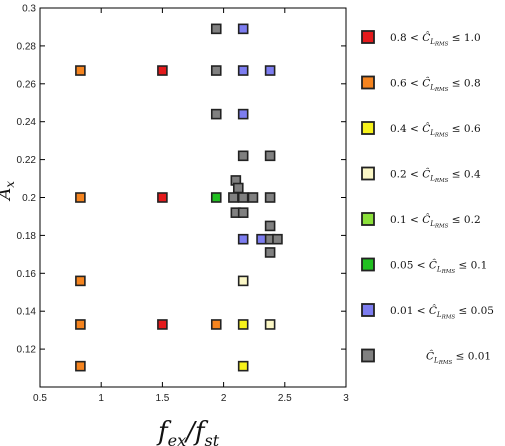 Image resolution: width=505 pixels, height=446 pixels. What do you see at coordinates (368, 264) in the screenshot?
I see `legend-swatch-c6` at bounding box center [368, 264].